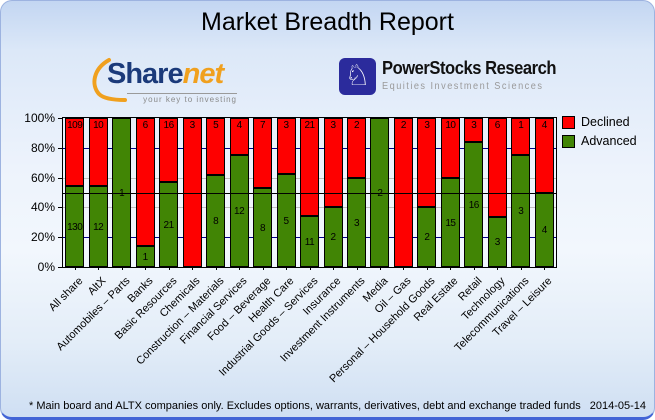  I want to click on y-axis-label: 40%, so click(42, 207).